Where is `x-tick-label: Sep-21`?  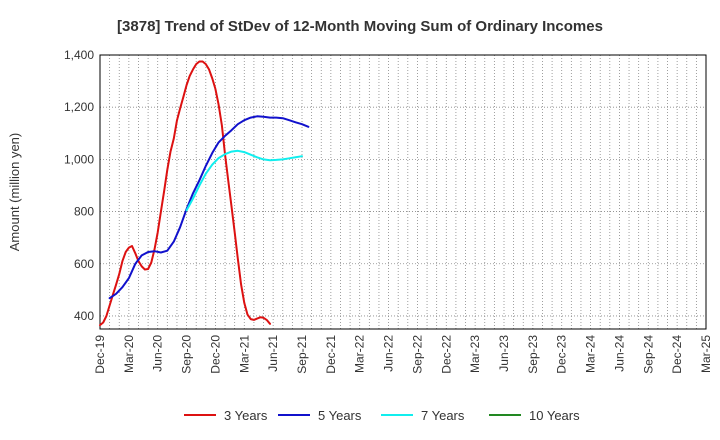
x-tick-label: Sep-21 is located at coordinates (302, 354).